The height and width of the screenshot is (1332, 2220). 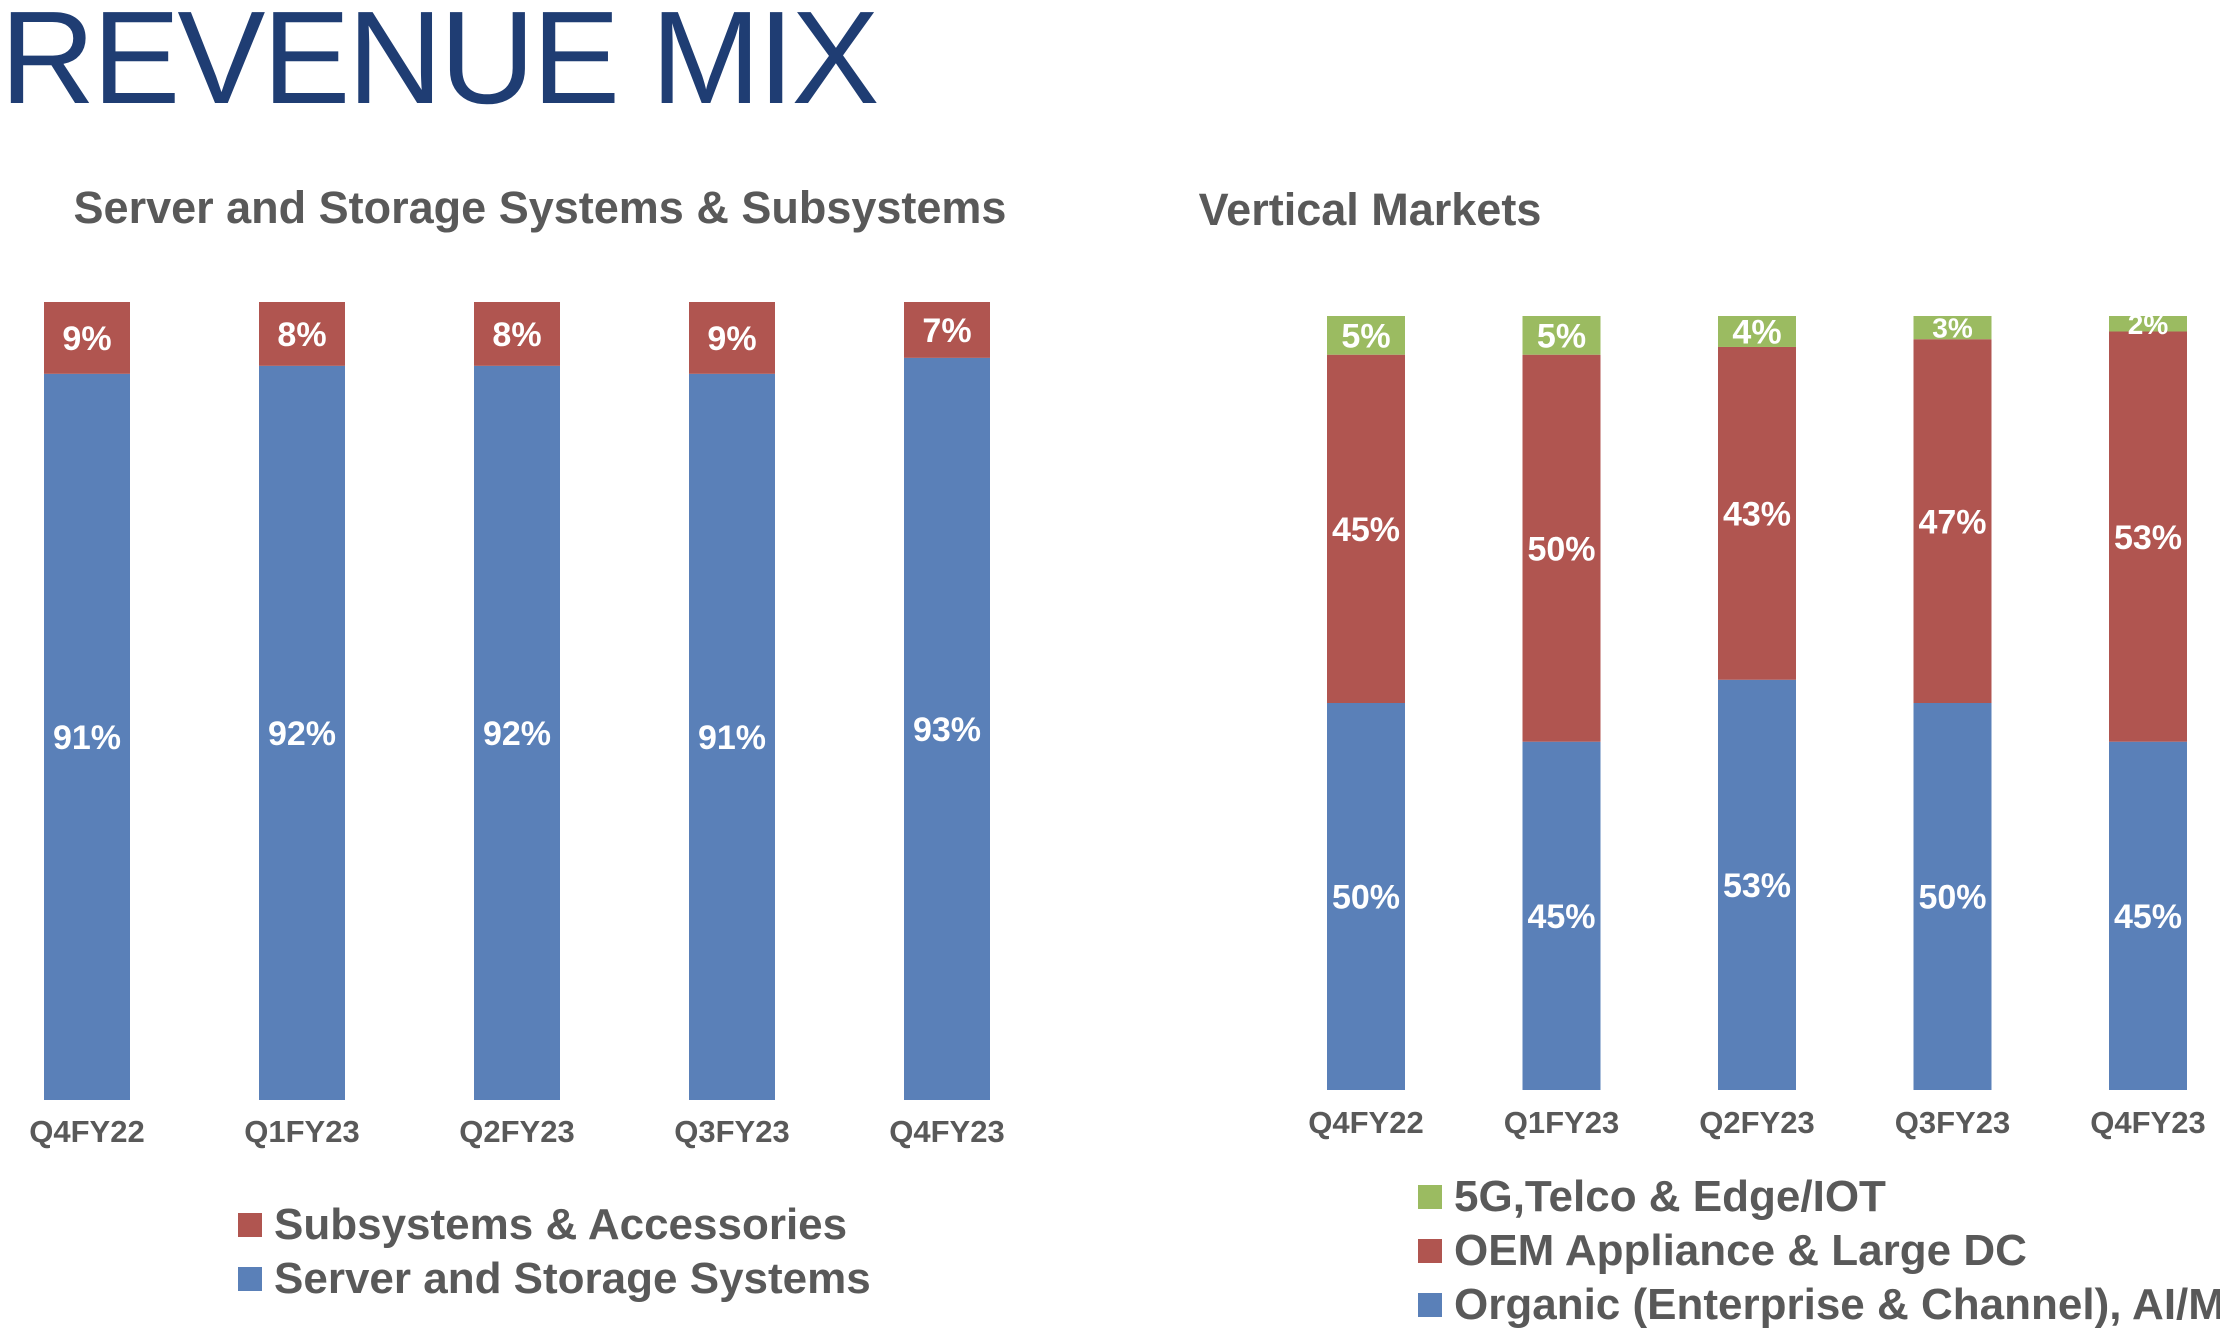 I want to click on right-chart-title: Vertical Markets, so click(x=1370, y=209).